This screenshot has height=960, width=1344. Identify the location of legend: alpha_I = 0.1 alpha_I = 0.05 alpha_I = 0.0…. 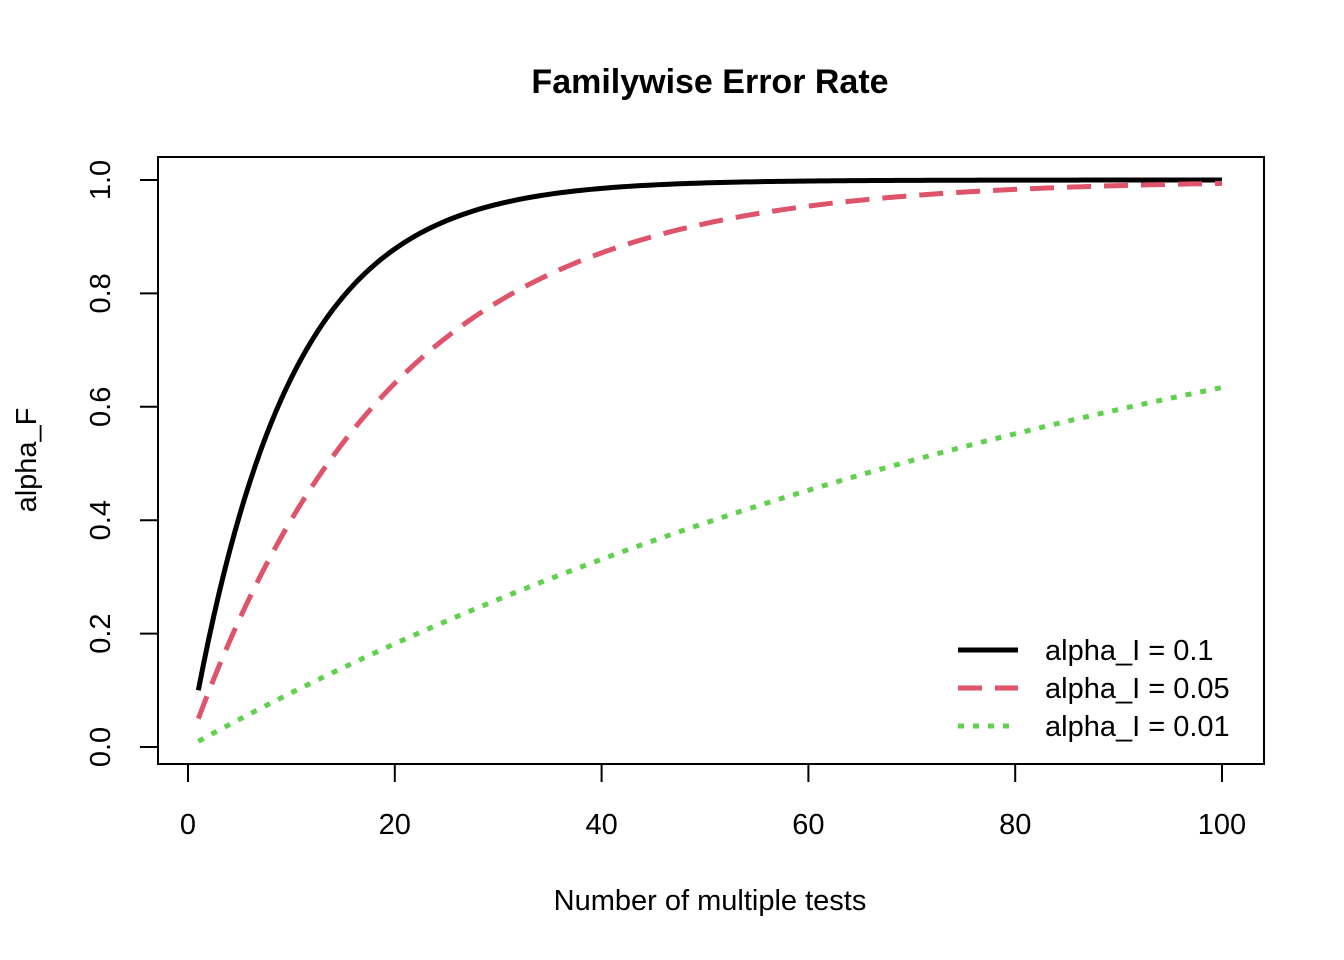
(1094, 689).